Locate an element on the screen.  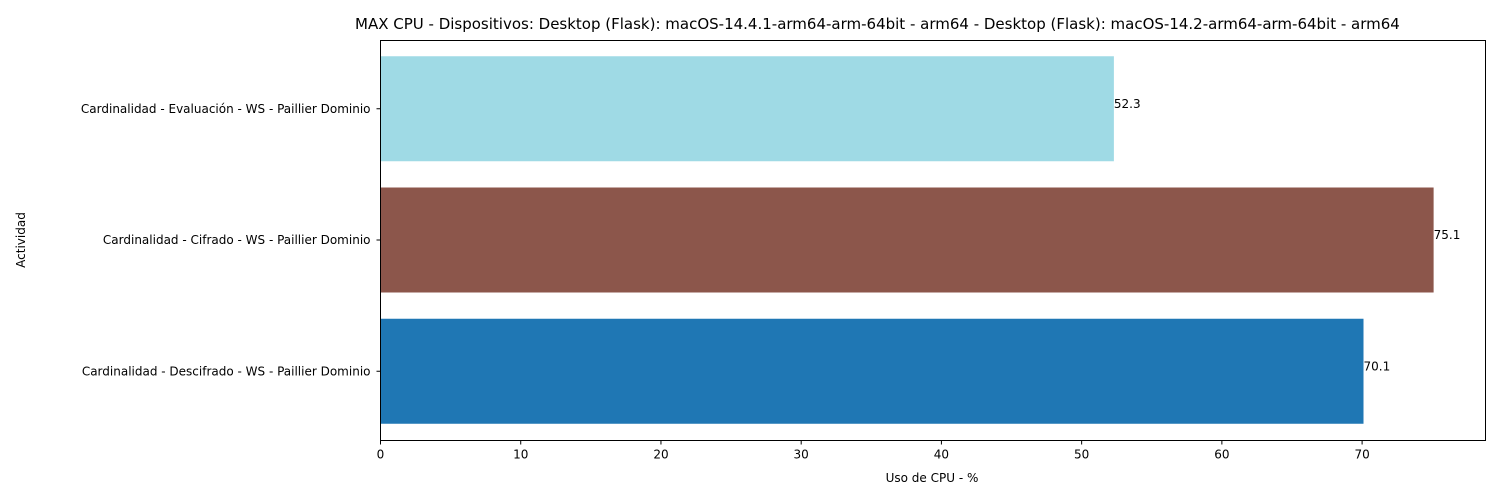
x-tick-label-40: 40 is located at coordinates (941, 455).